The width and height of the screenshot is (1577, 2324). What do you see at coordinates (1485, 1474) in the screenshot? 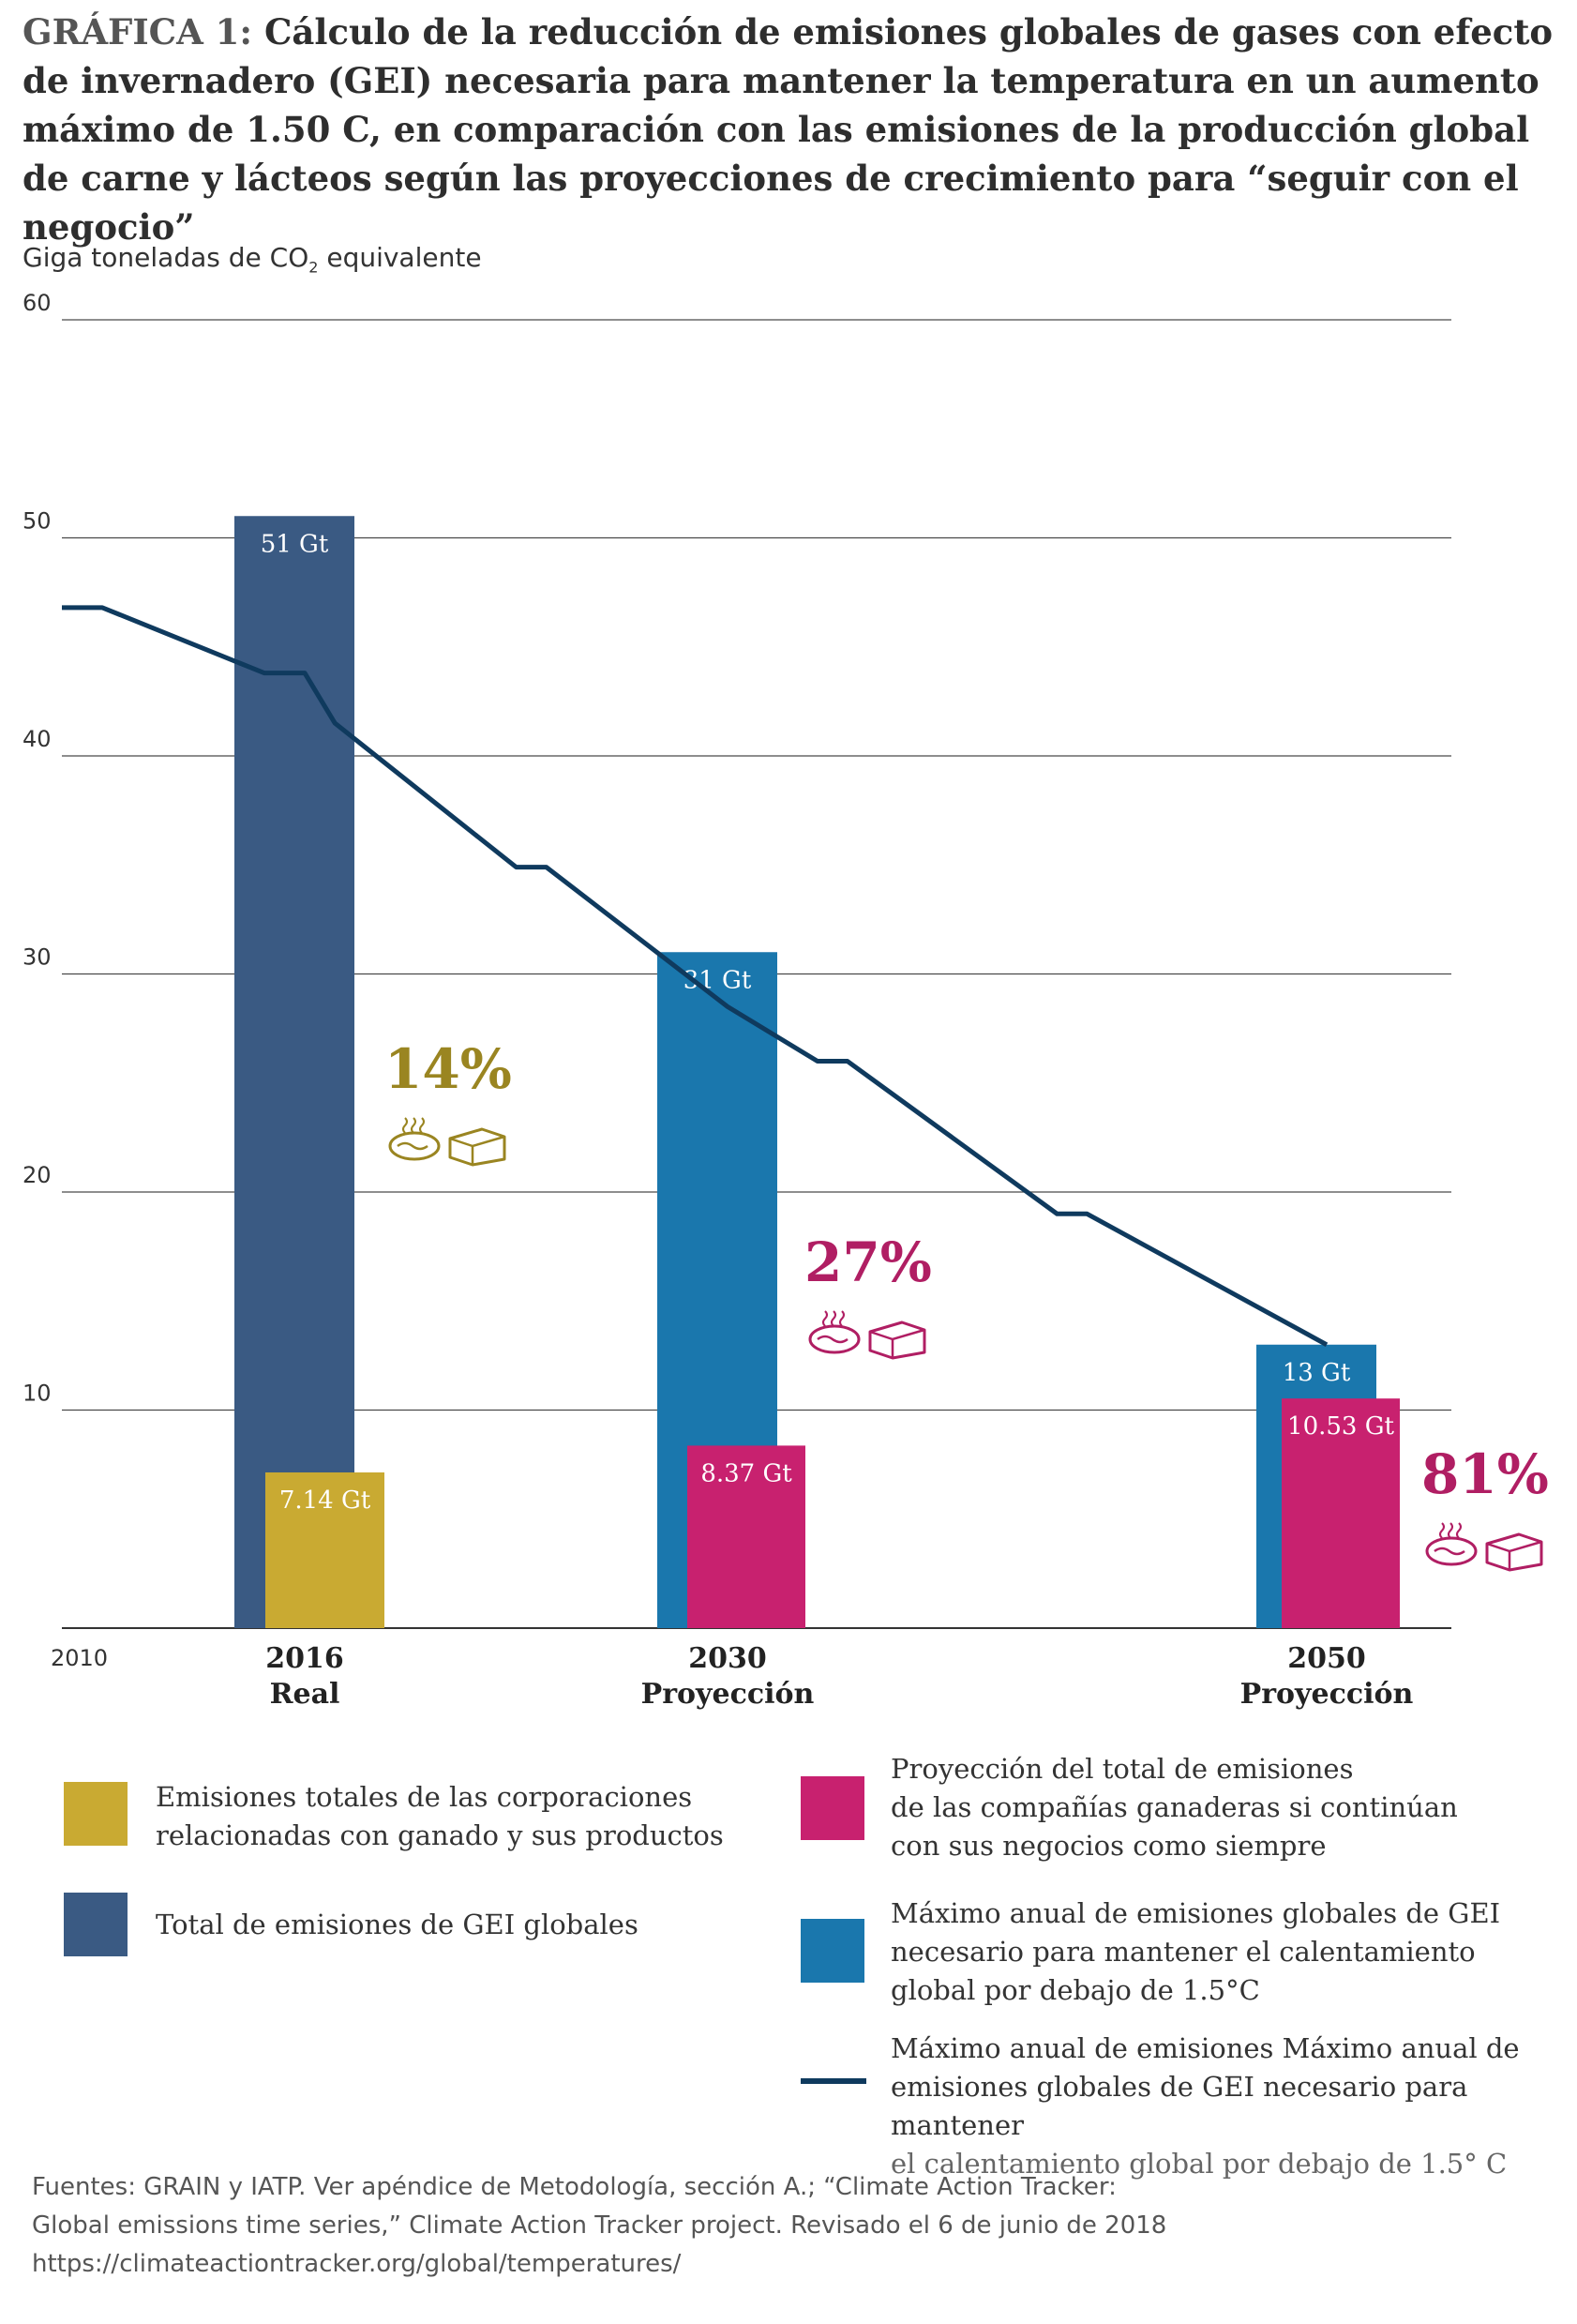
I see `percentage-label: 81%` at bounding box center [1485, 1474].